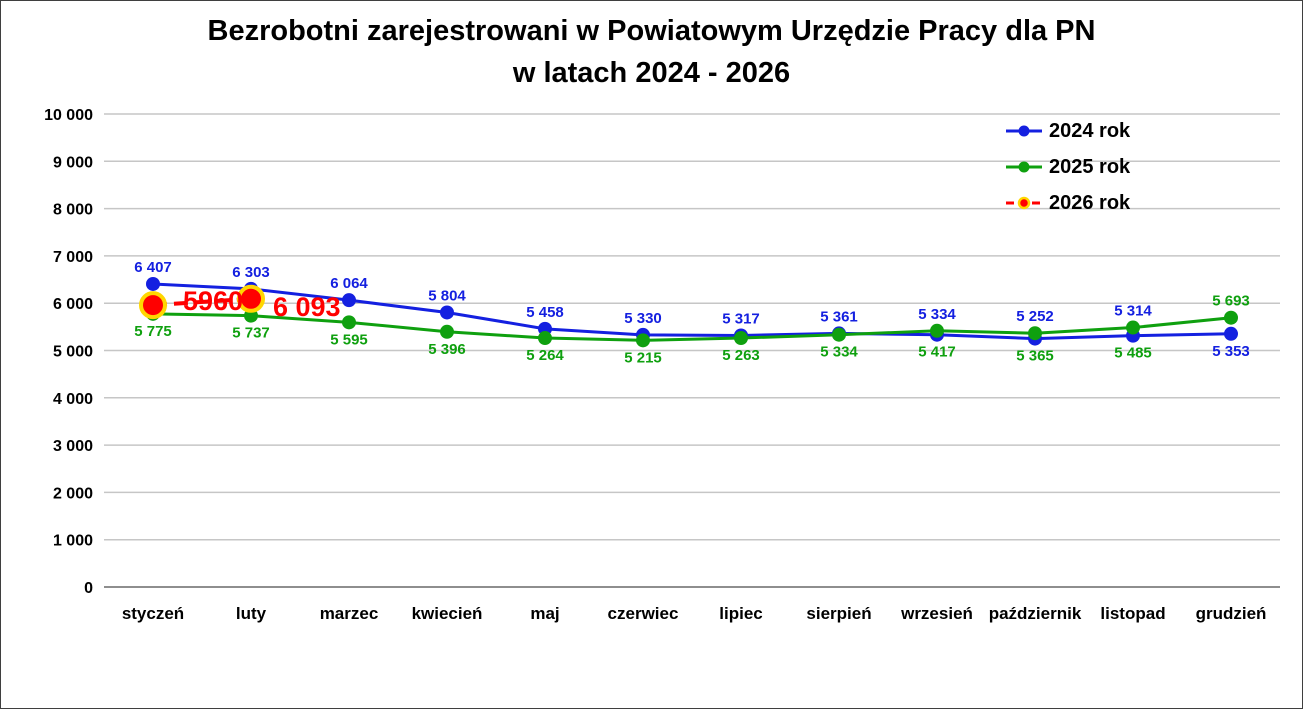 Image resolution: width=1303 pixels, height=709 pixels. Describe the element at coordinates (643, 357) in the screenshot. I see `data-point-label: 5 215` at that location.